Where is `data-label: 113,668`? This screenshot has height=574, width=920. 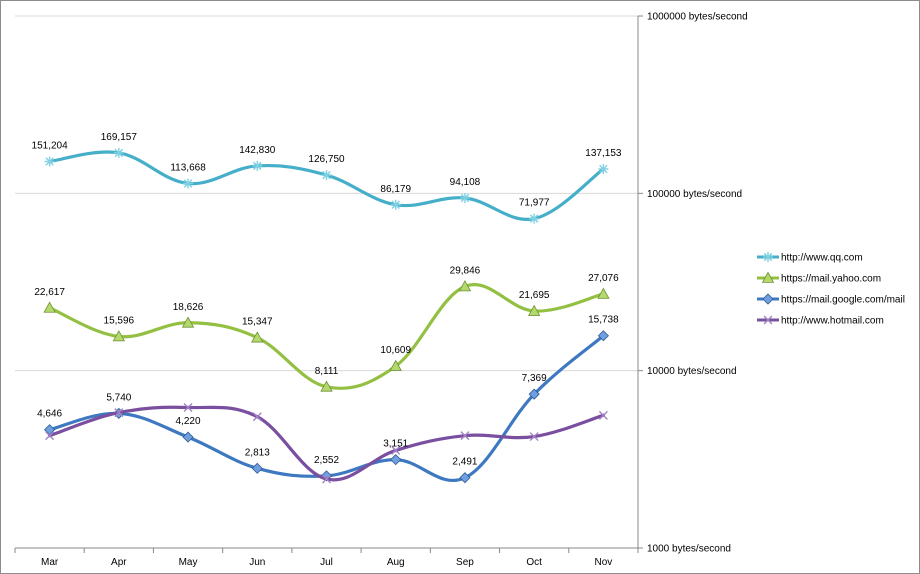
data-label: 113,668 is located at coordinates (188, 167).